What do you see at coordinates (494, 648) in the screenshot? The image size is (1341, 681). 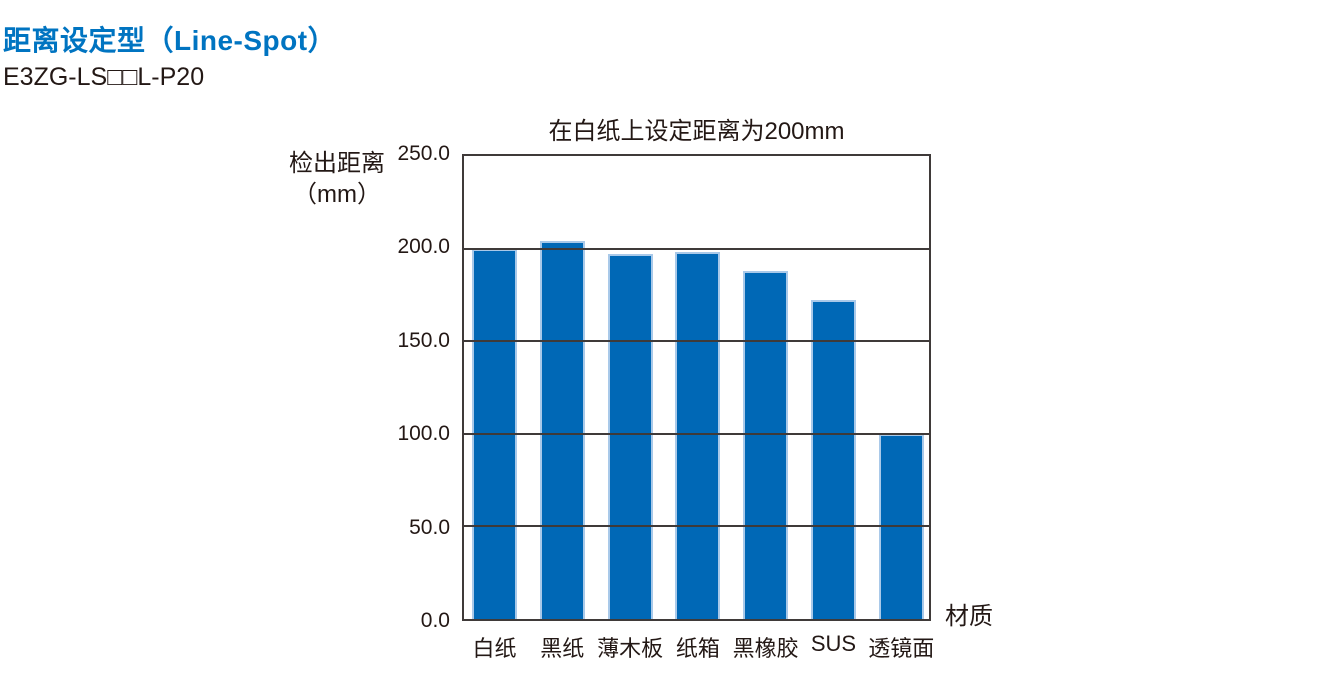 I see `x-category-label-白纸: 白纸` at bounding box center [494, 648].